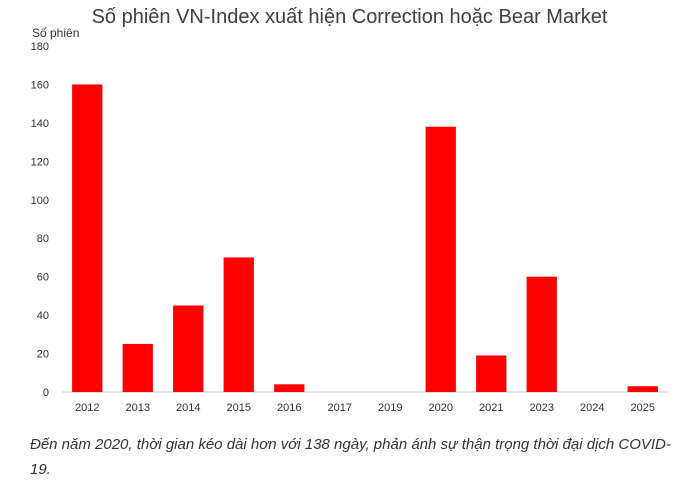  What do you see at coordinates (40, 124) in the screenshot?
I see `y-tick-label: 140` at bounding box center [40, 124].